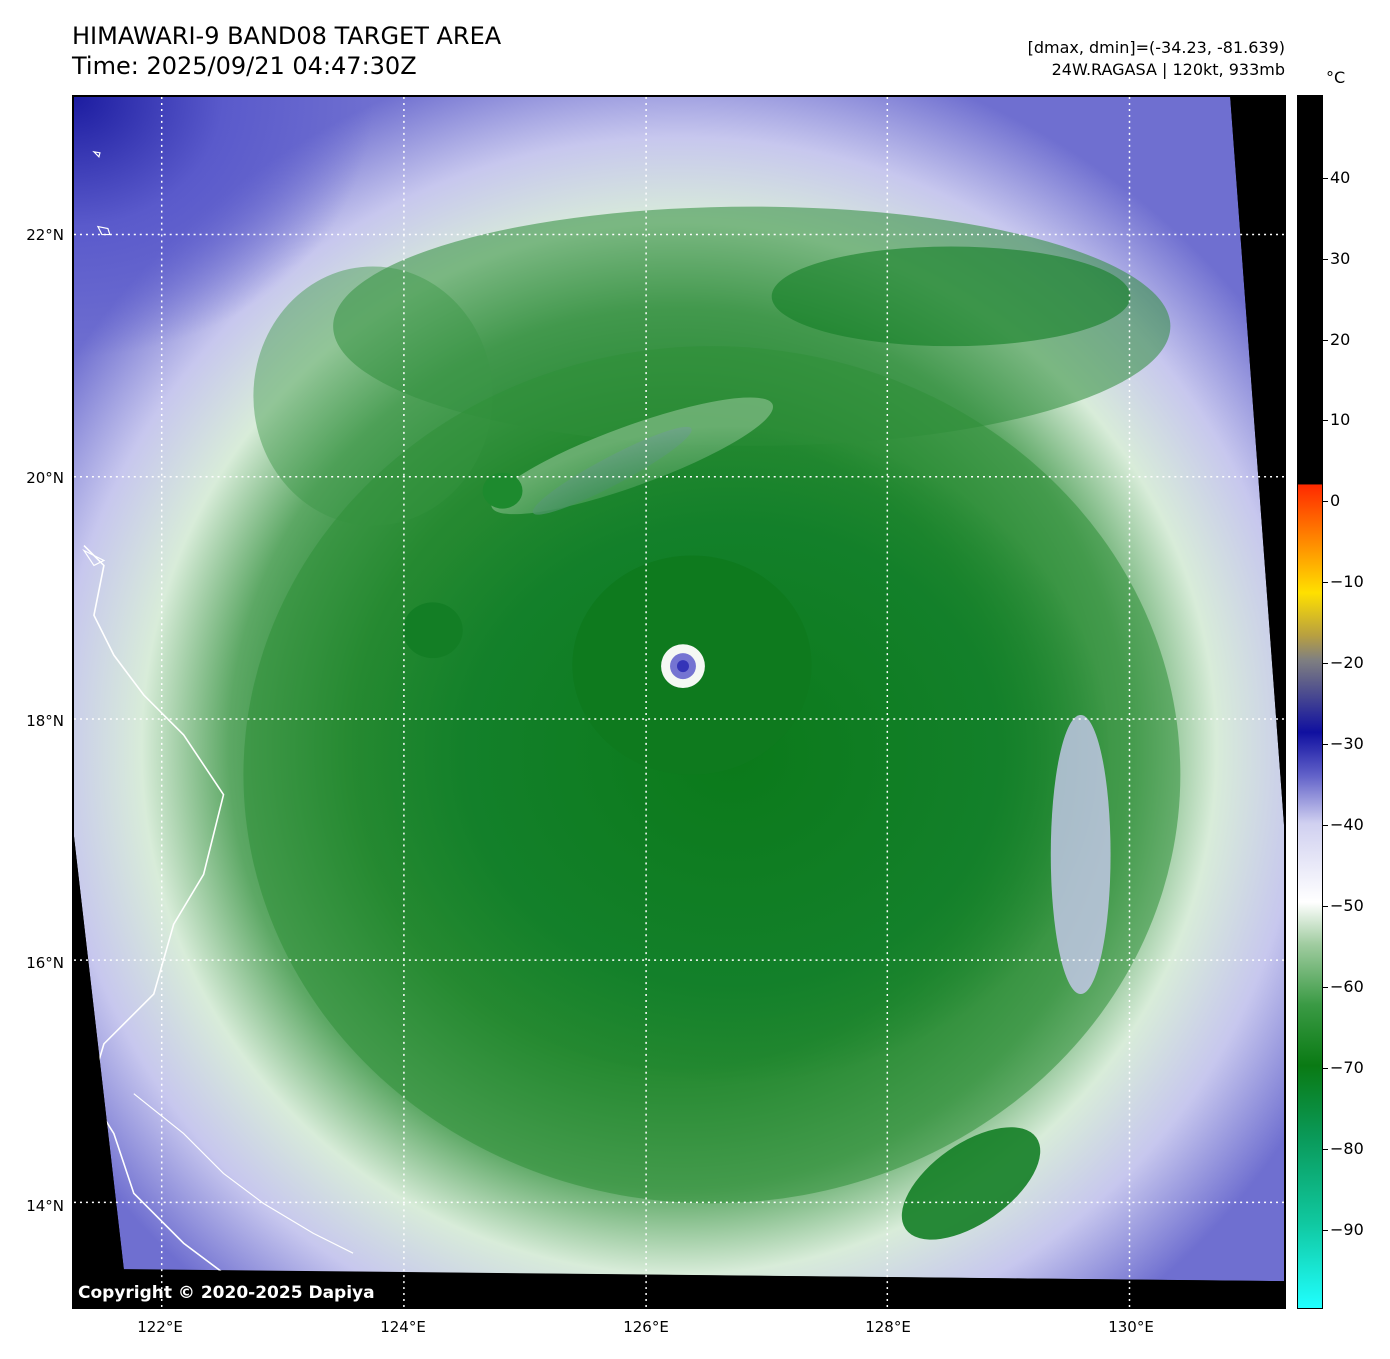 This screenshot has width=1390, height=1359. What do you see at coordinates (1340, 258) in the screenshot?
I see `colorbar-label-30: 30` at bounding box center [1340, 258].